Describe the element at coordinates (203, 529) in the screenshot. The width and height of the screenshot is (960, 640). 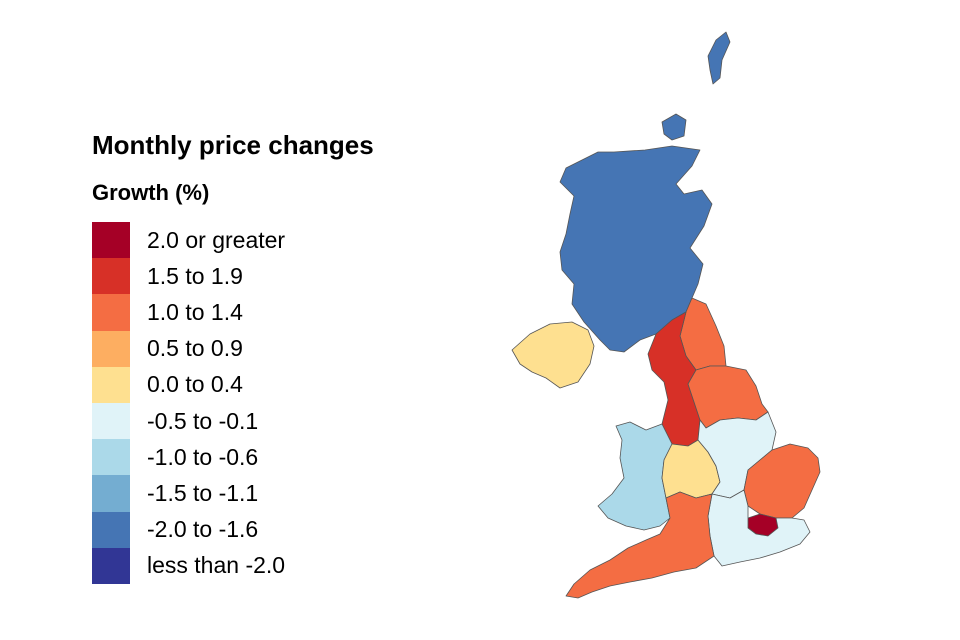
I see `legend-label: -2.0 to -1.6` at that location.